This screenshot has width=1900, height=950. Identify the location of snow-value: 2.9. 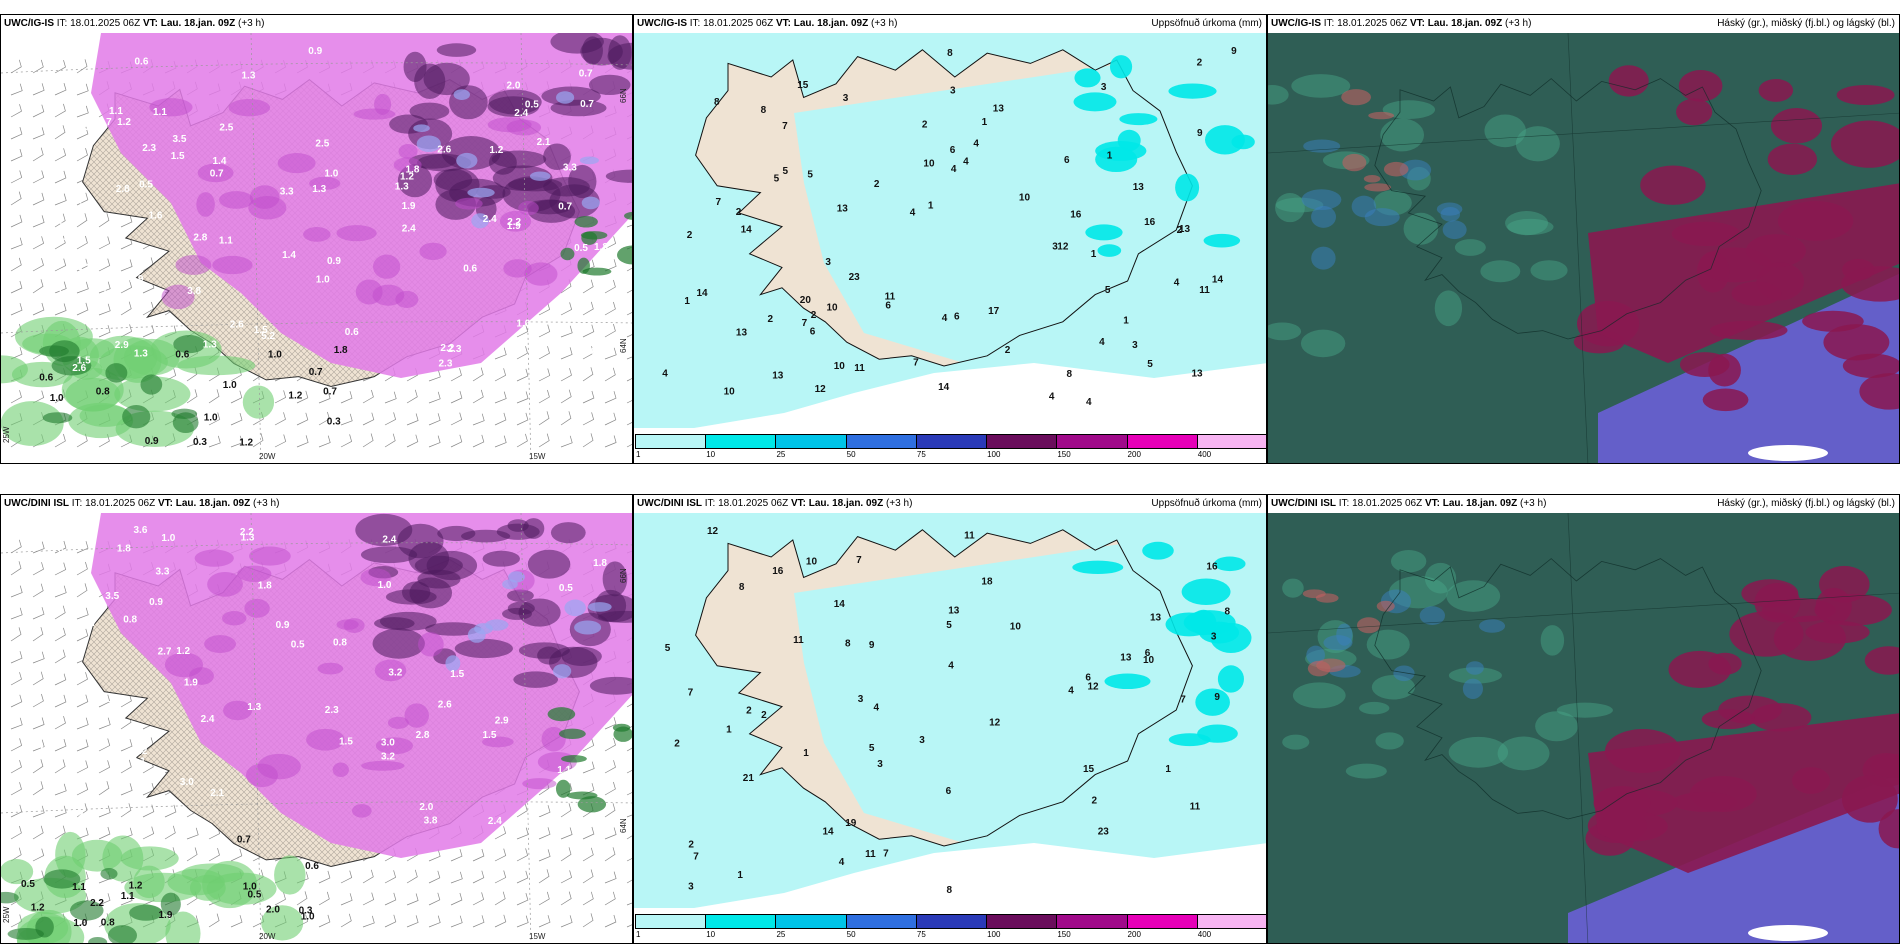
(502, 721).